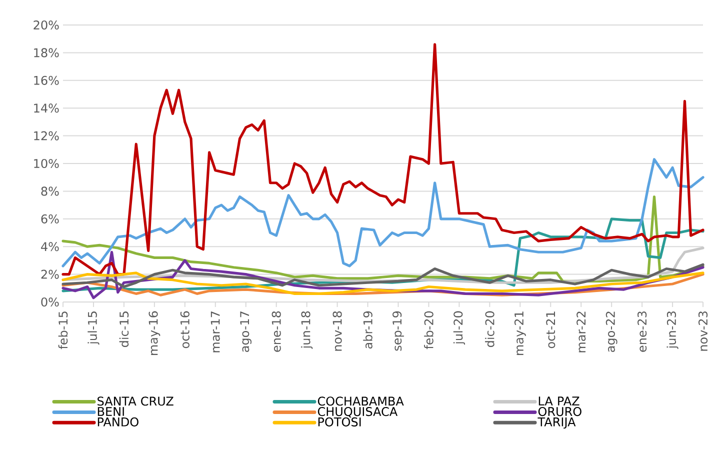  What do you see at coordinates (398, 331) in the screenshot?
I see `x-tick-label: sep-19` at bounding box center [398, 331].